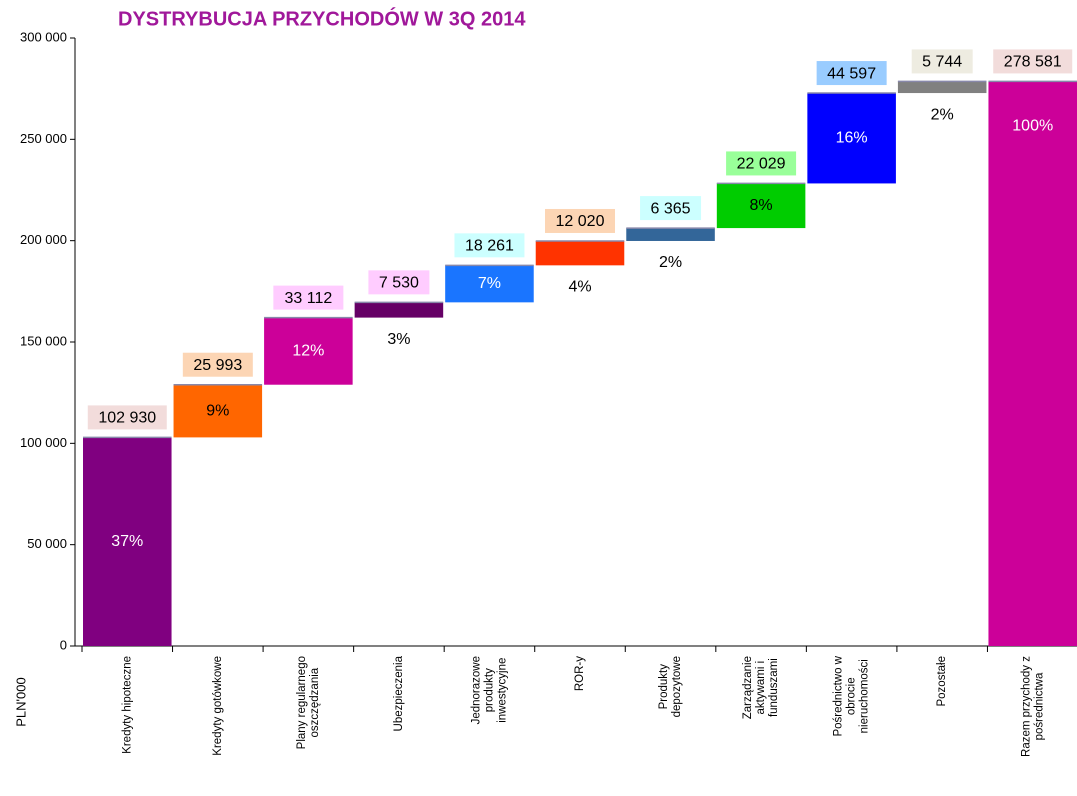 The width and height of the screenshot is (1077, 796). Describe the element at coordinates (43, 138) in the screenshot. I see `y-tick-label: 250 000` at that location.